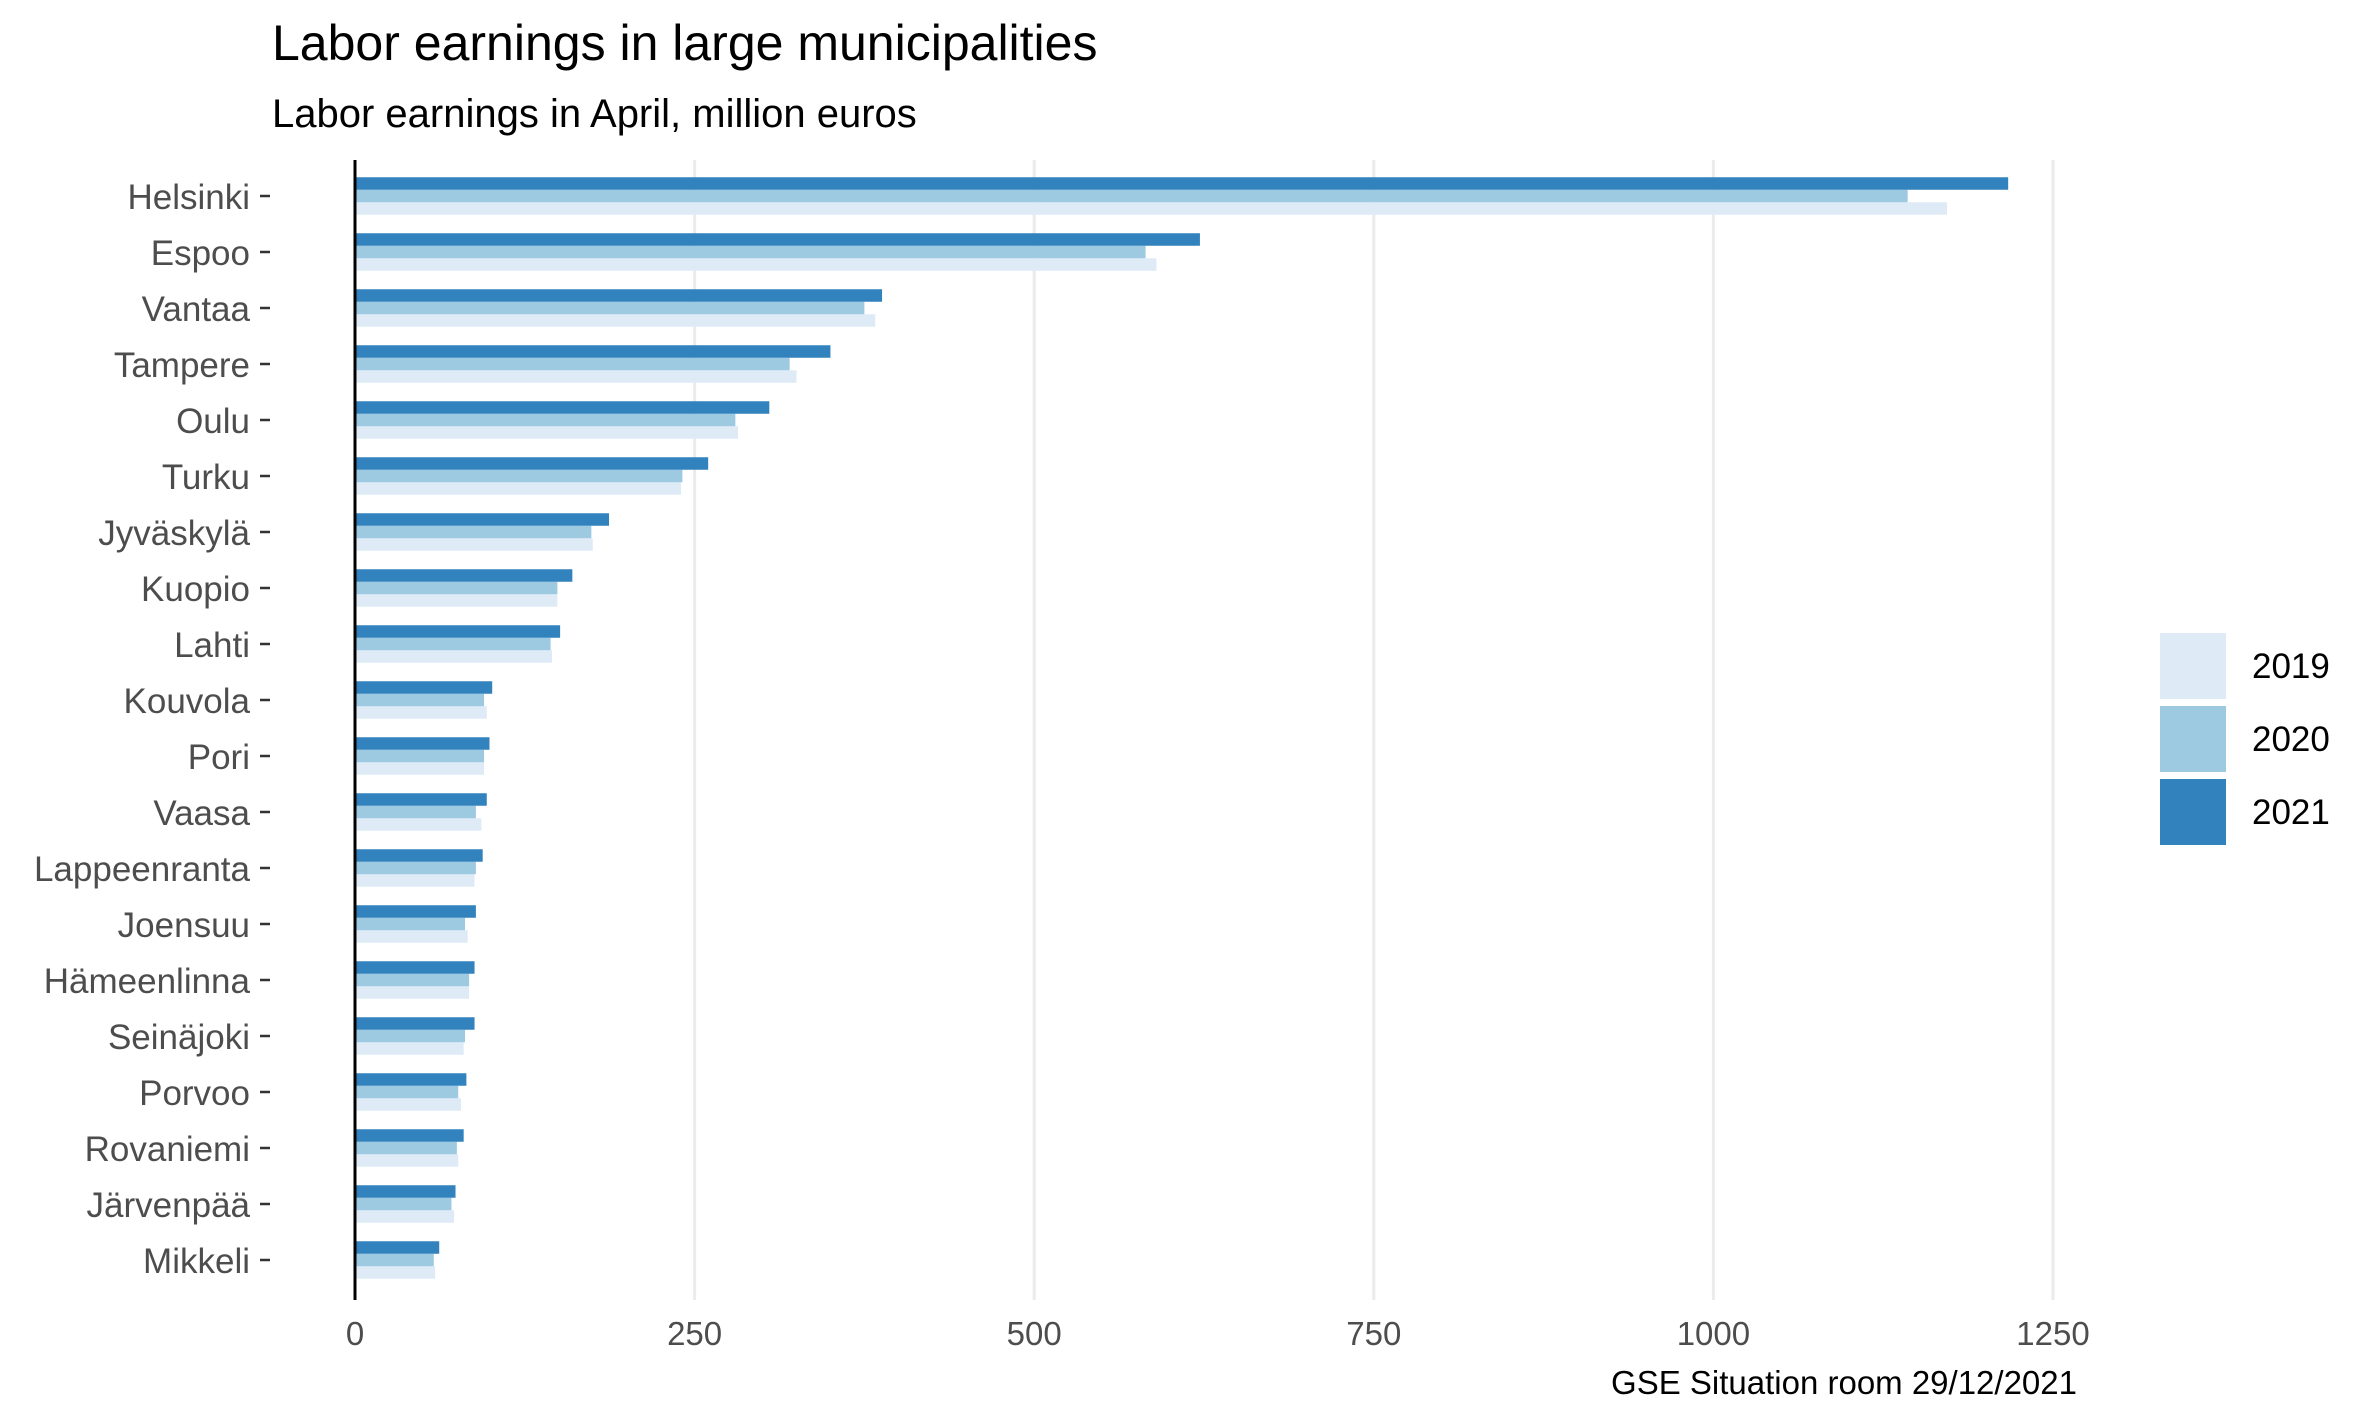 This screenshot has width=2362, height=1417. I want to click on legend-label: 2021, so click(2291, 812).